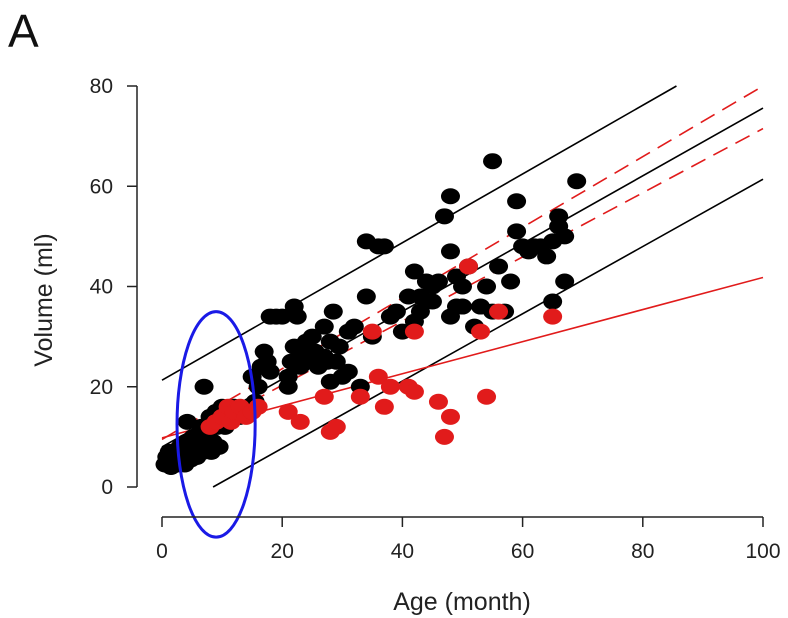 The height and width of the screenshot is (618, 788). I want to click on y-tick-label-80: 80, so click(101, 86).